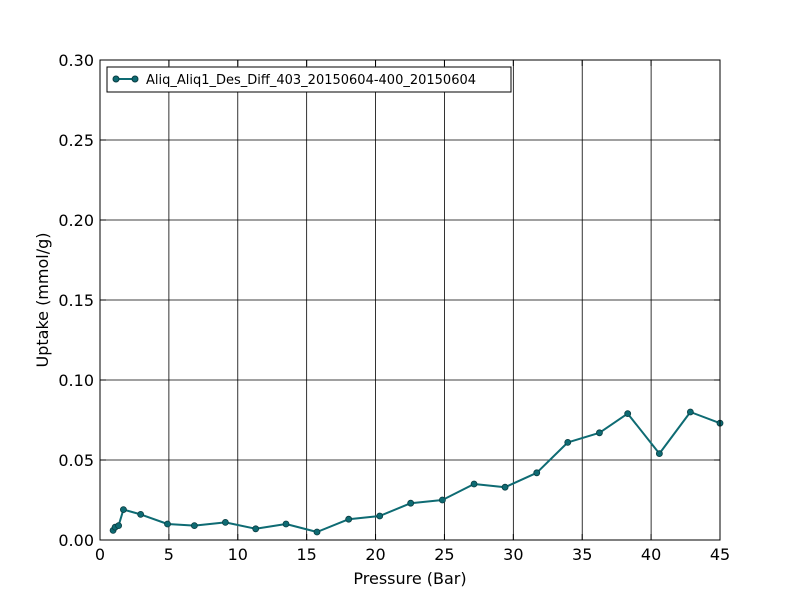  I want to click on y-tick-label: 0.15, so click(76, 300).